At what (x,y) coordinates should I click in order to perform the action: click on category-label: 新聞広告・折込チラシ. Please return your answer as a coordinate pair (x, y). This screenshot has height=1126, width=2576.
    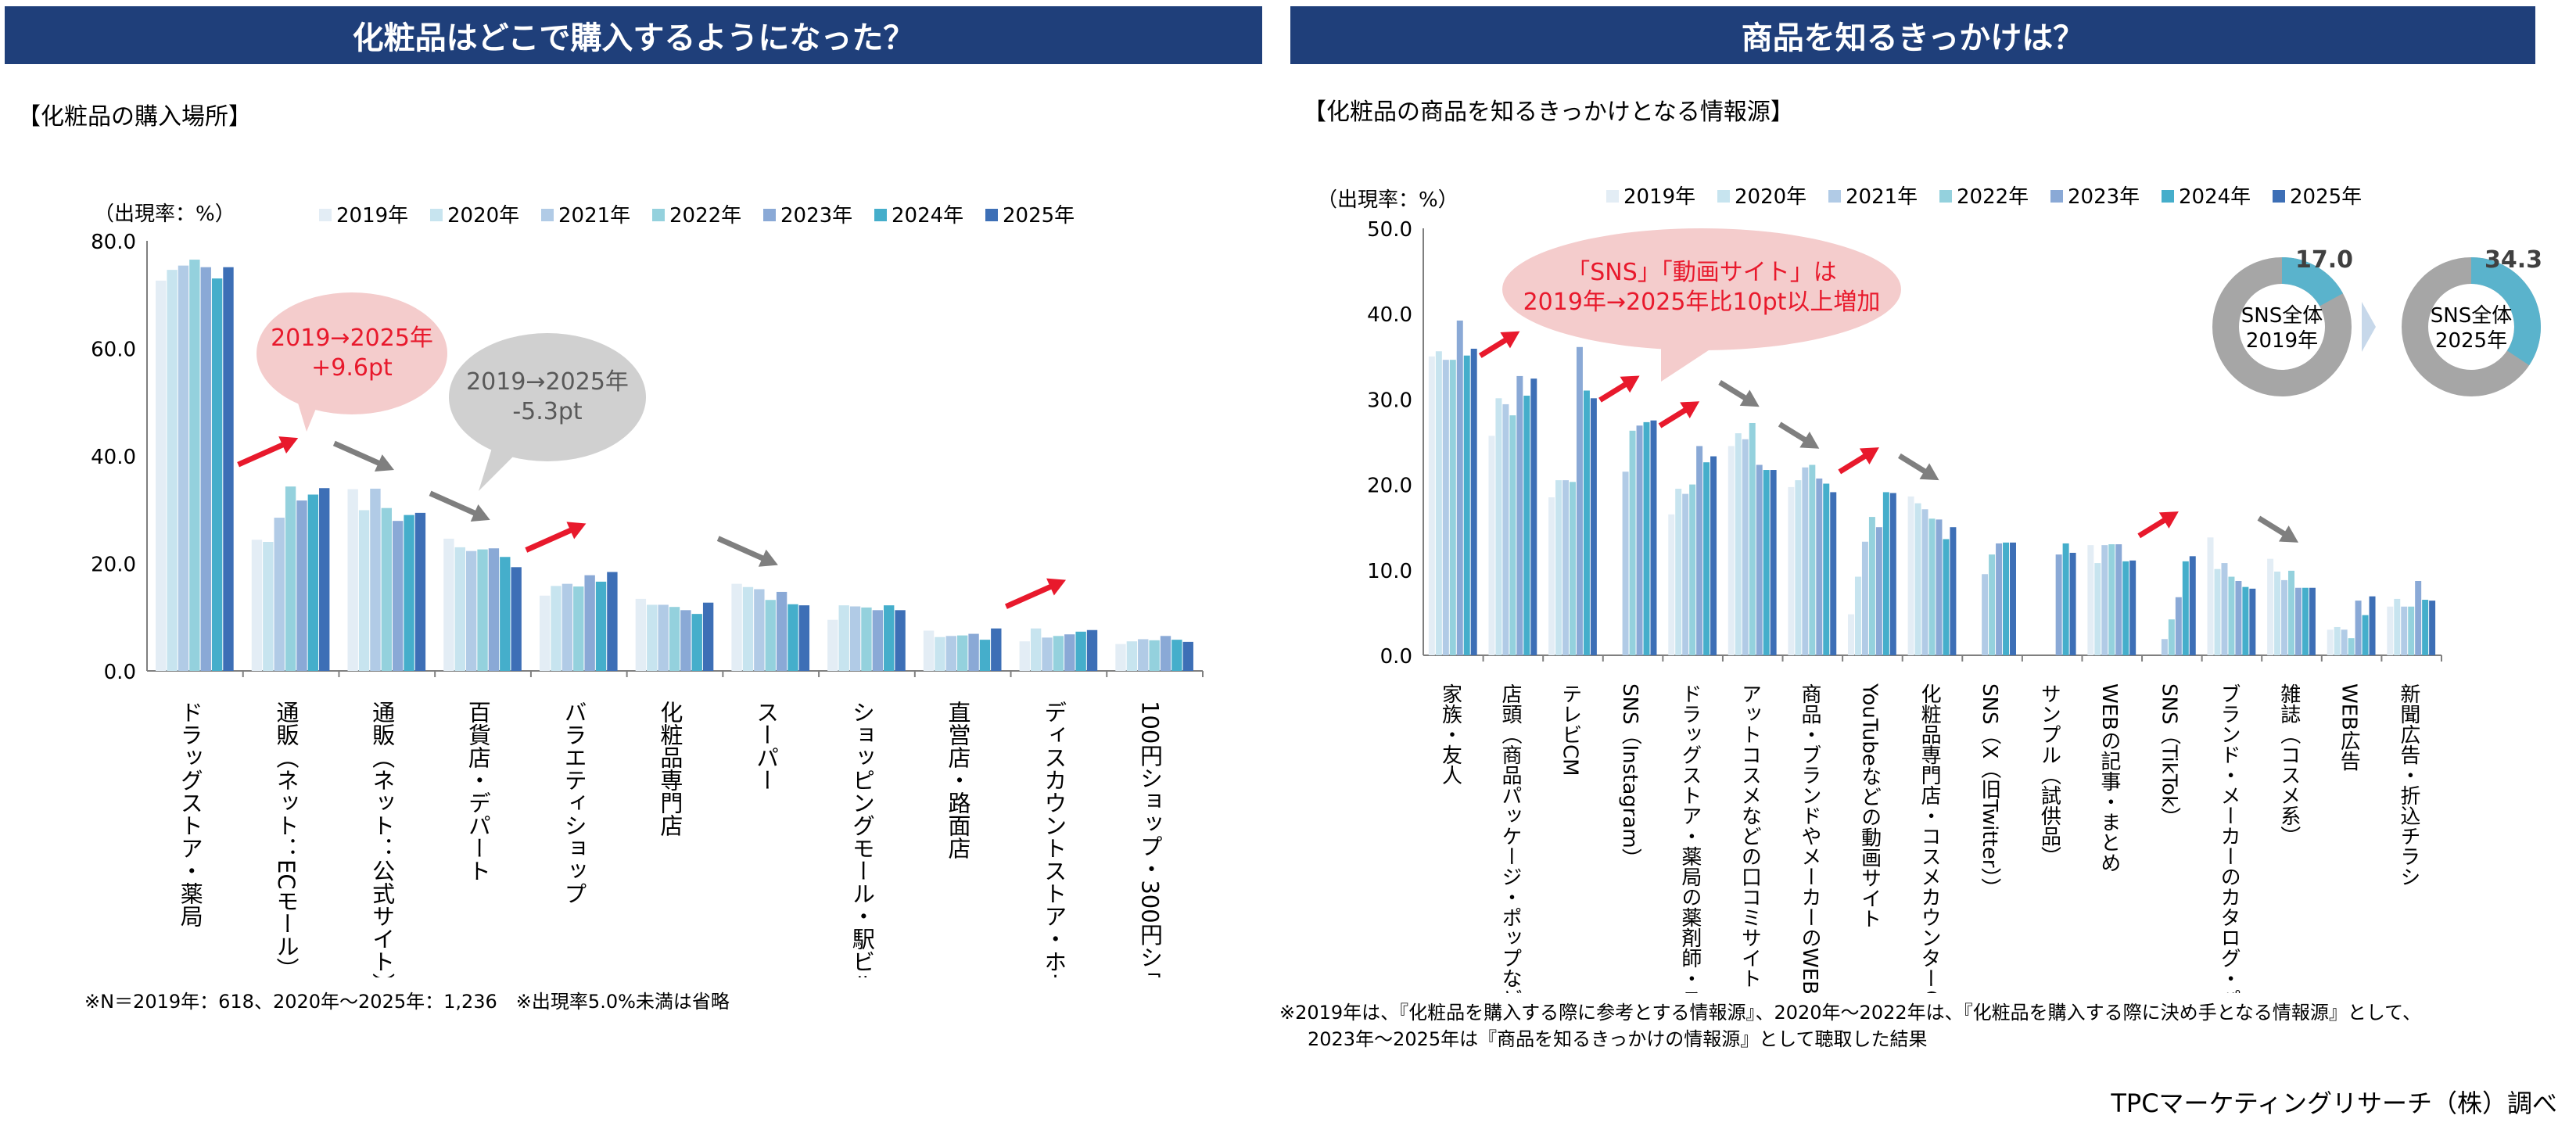
    Looking at the image, I should click on (2408, 785).